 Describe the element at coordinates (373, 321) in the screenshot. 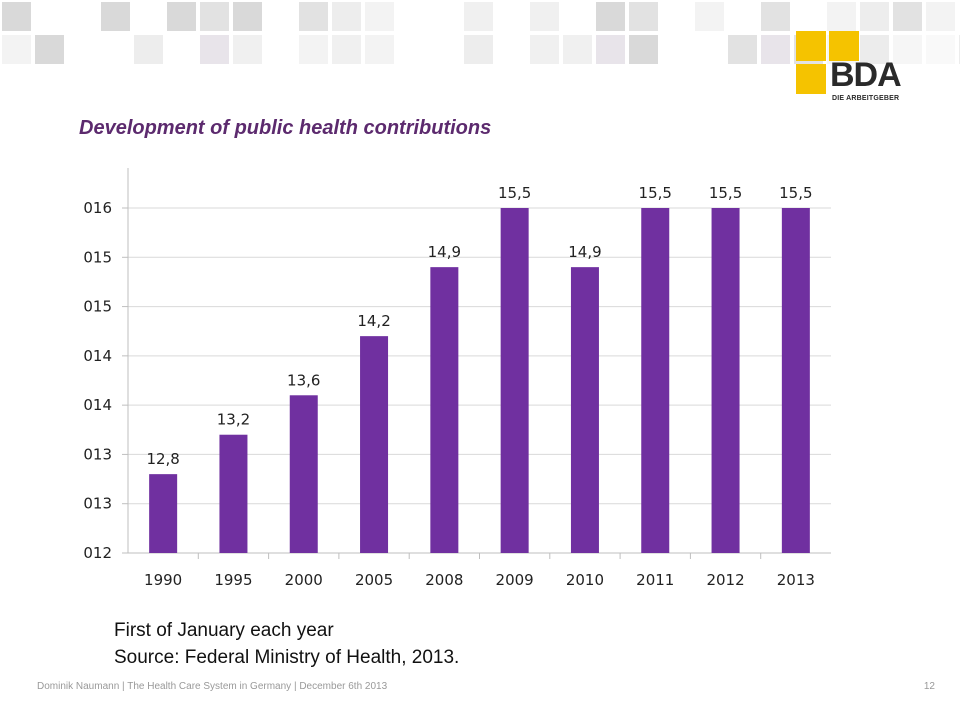

I see `data-label: 14,2` at that location.